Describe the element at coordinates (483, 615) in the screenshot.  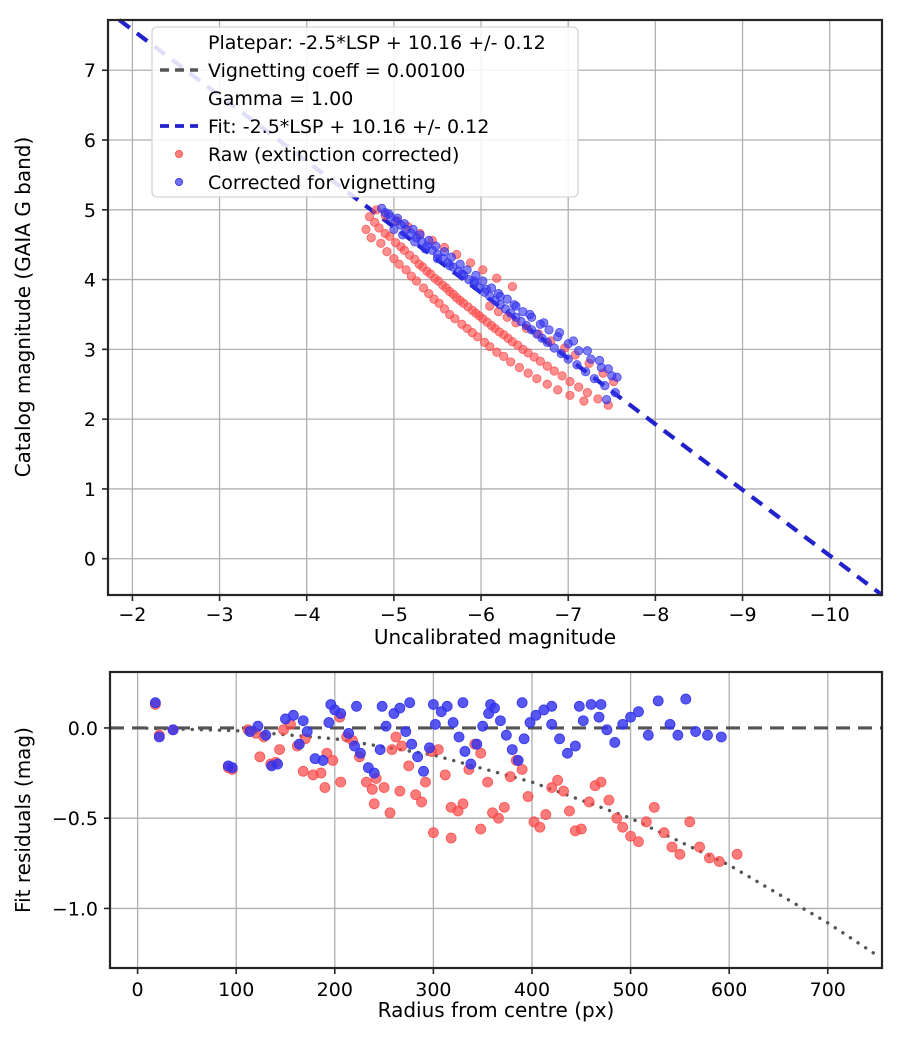
I see `calibration-x-tick-labels: −2 −3 −4 −5 −6 −7 −8 −9 −10` at that location.